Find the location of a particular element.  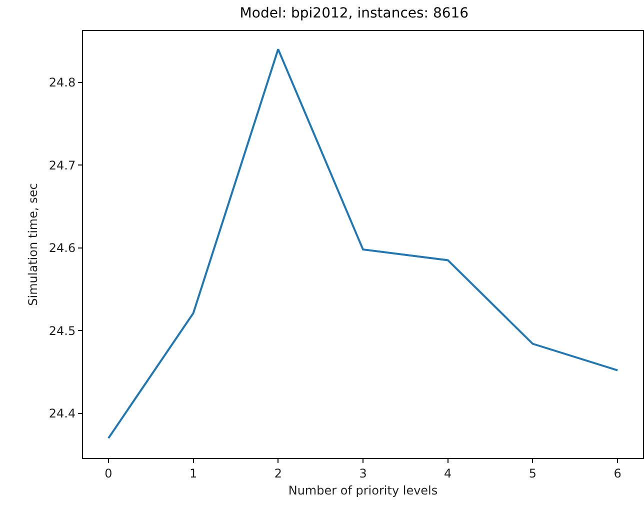

x-tick-label: 6 is located at coordinates (618, 473).